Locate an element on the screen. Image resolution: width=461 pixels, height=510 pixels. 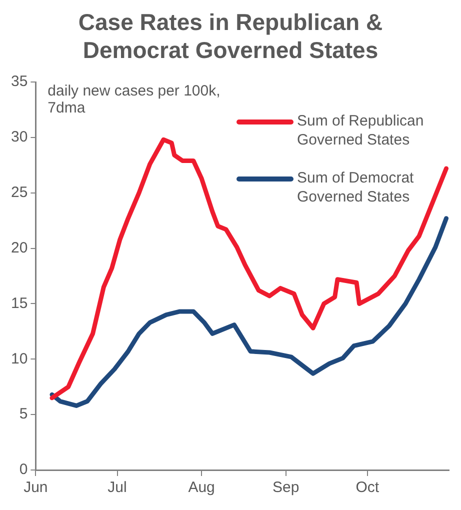
y-tick-label: 30 is located at coordinates (19, 137).